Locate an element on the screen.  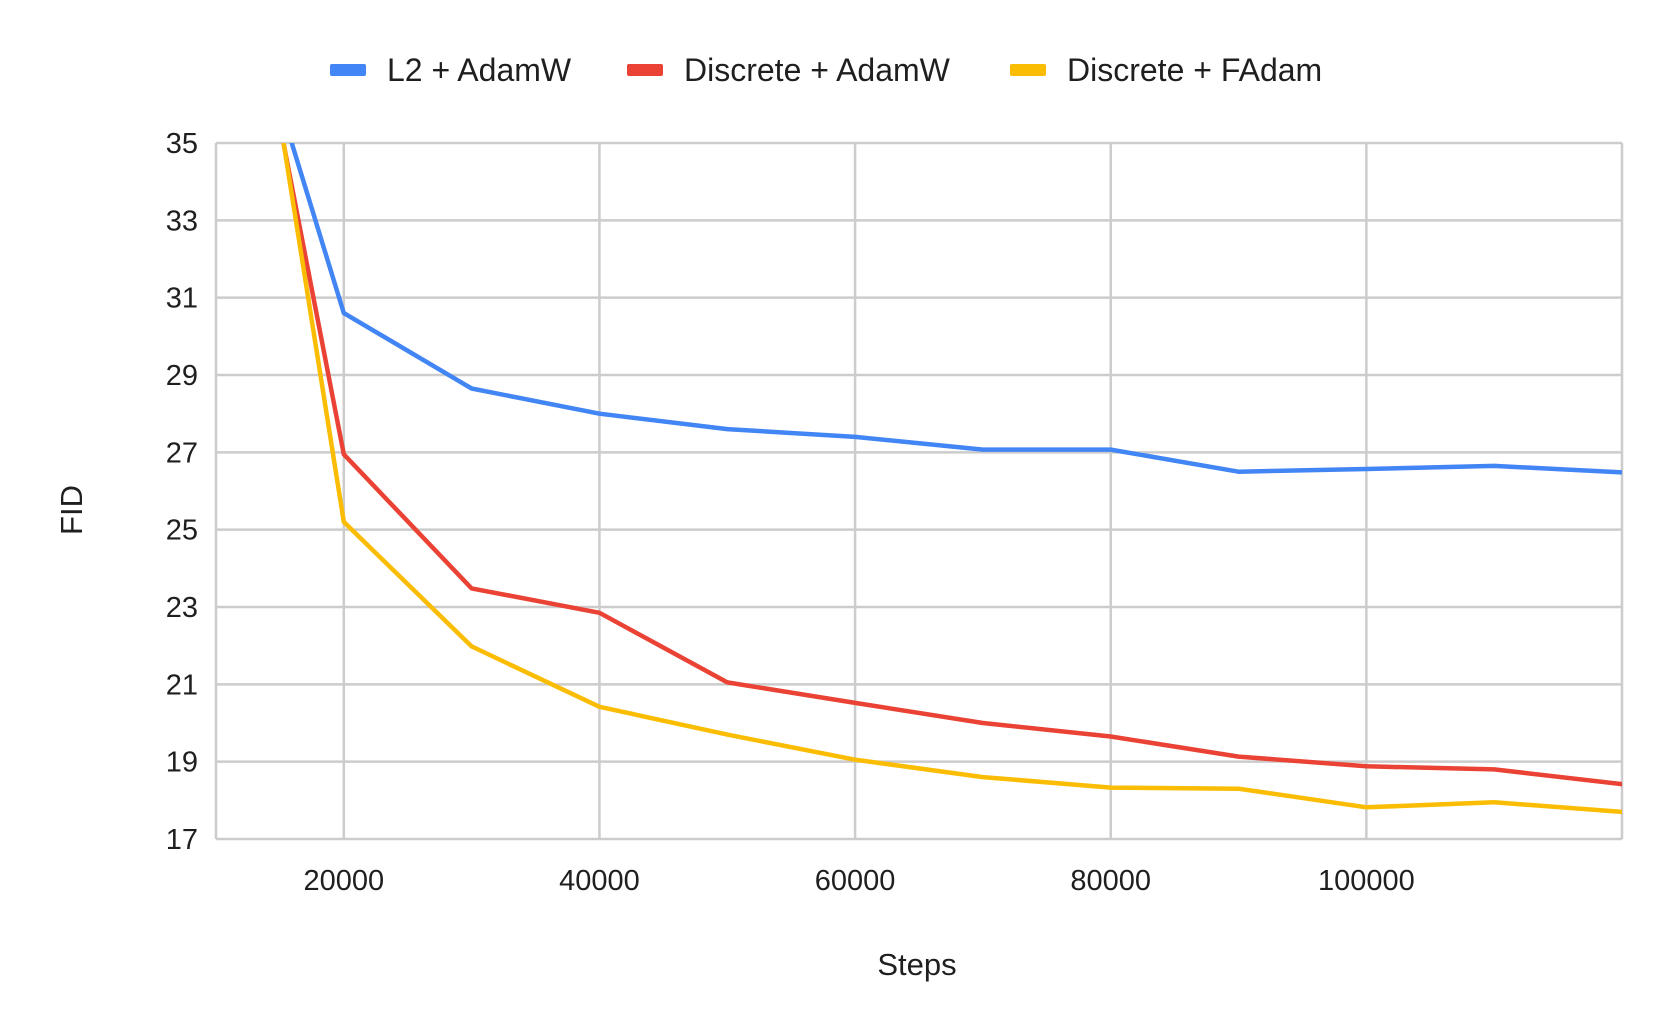
y-tick-label: 29 is located at coordinates (182, 376).